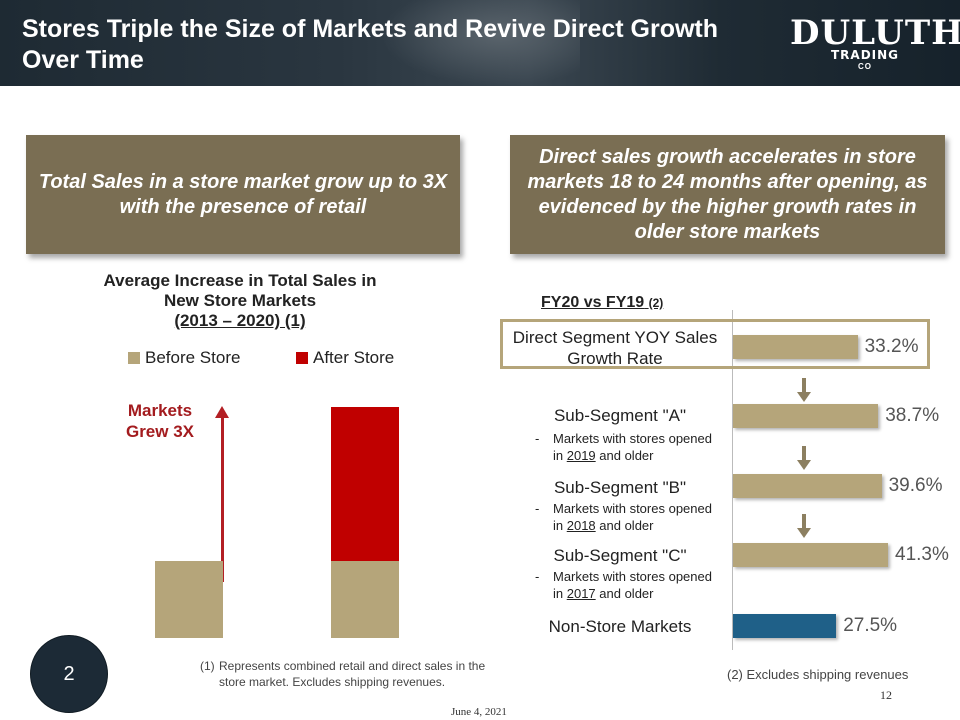 The image size is (960, 720). I want to click on row-label-sub-segment-c: Sub-Segment "C", so click(620, 555).